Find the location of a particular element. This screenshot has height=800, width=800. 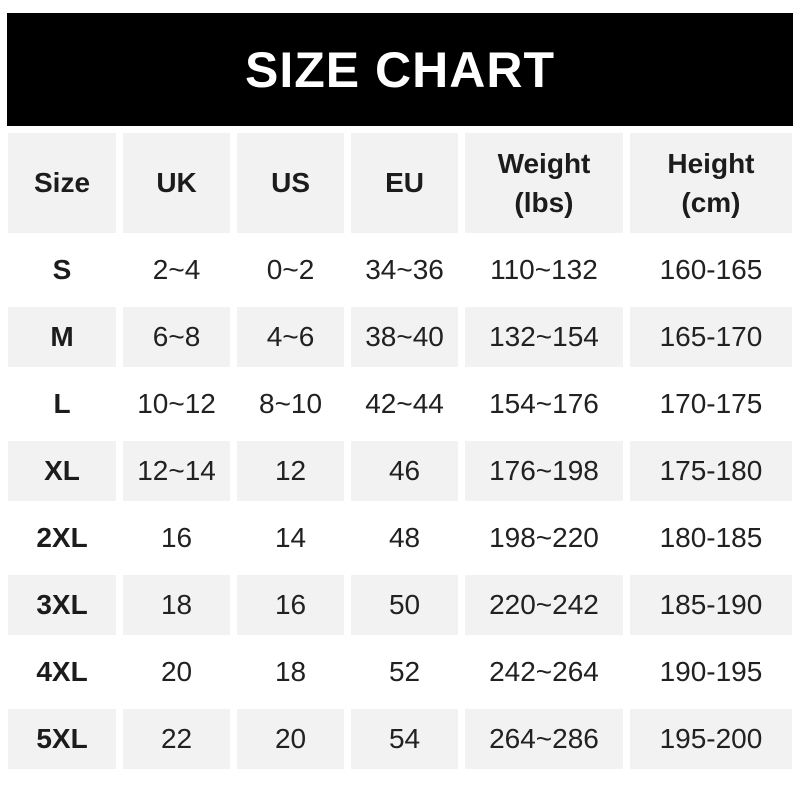

column-header-label: Height is located at coordinates (711, 163).